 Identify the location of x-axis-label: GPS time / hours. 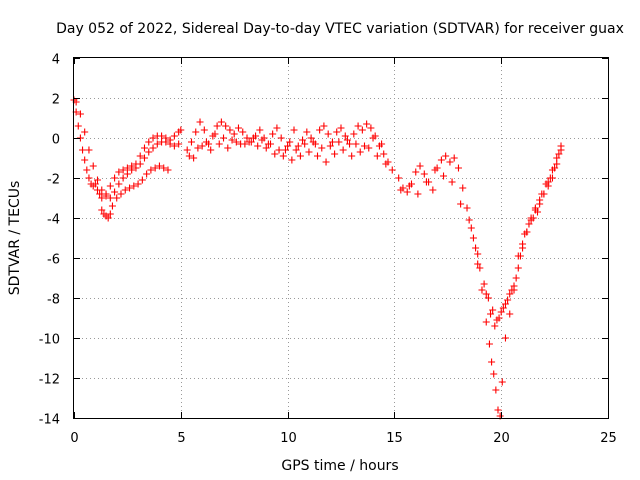
(339, 466).